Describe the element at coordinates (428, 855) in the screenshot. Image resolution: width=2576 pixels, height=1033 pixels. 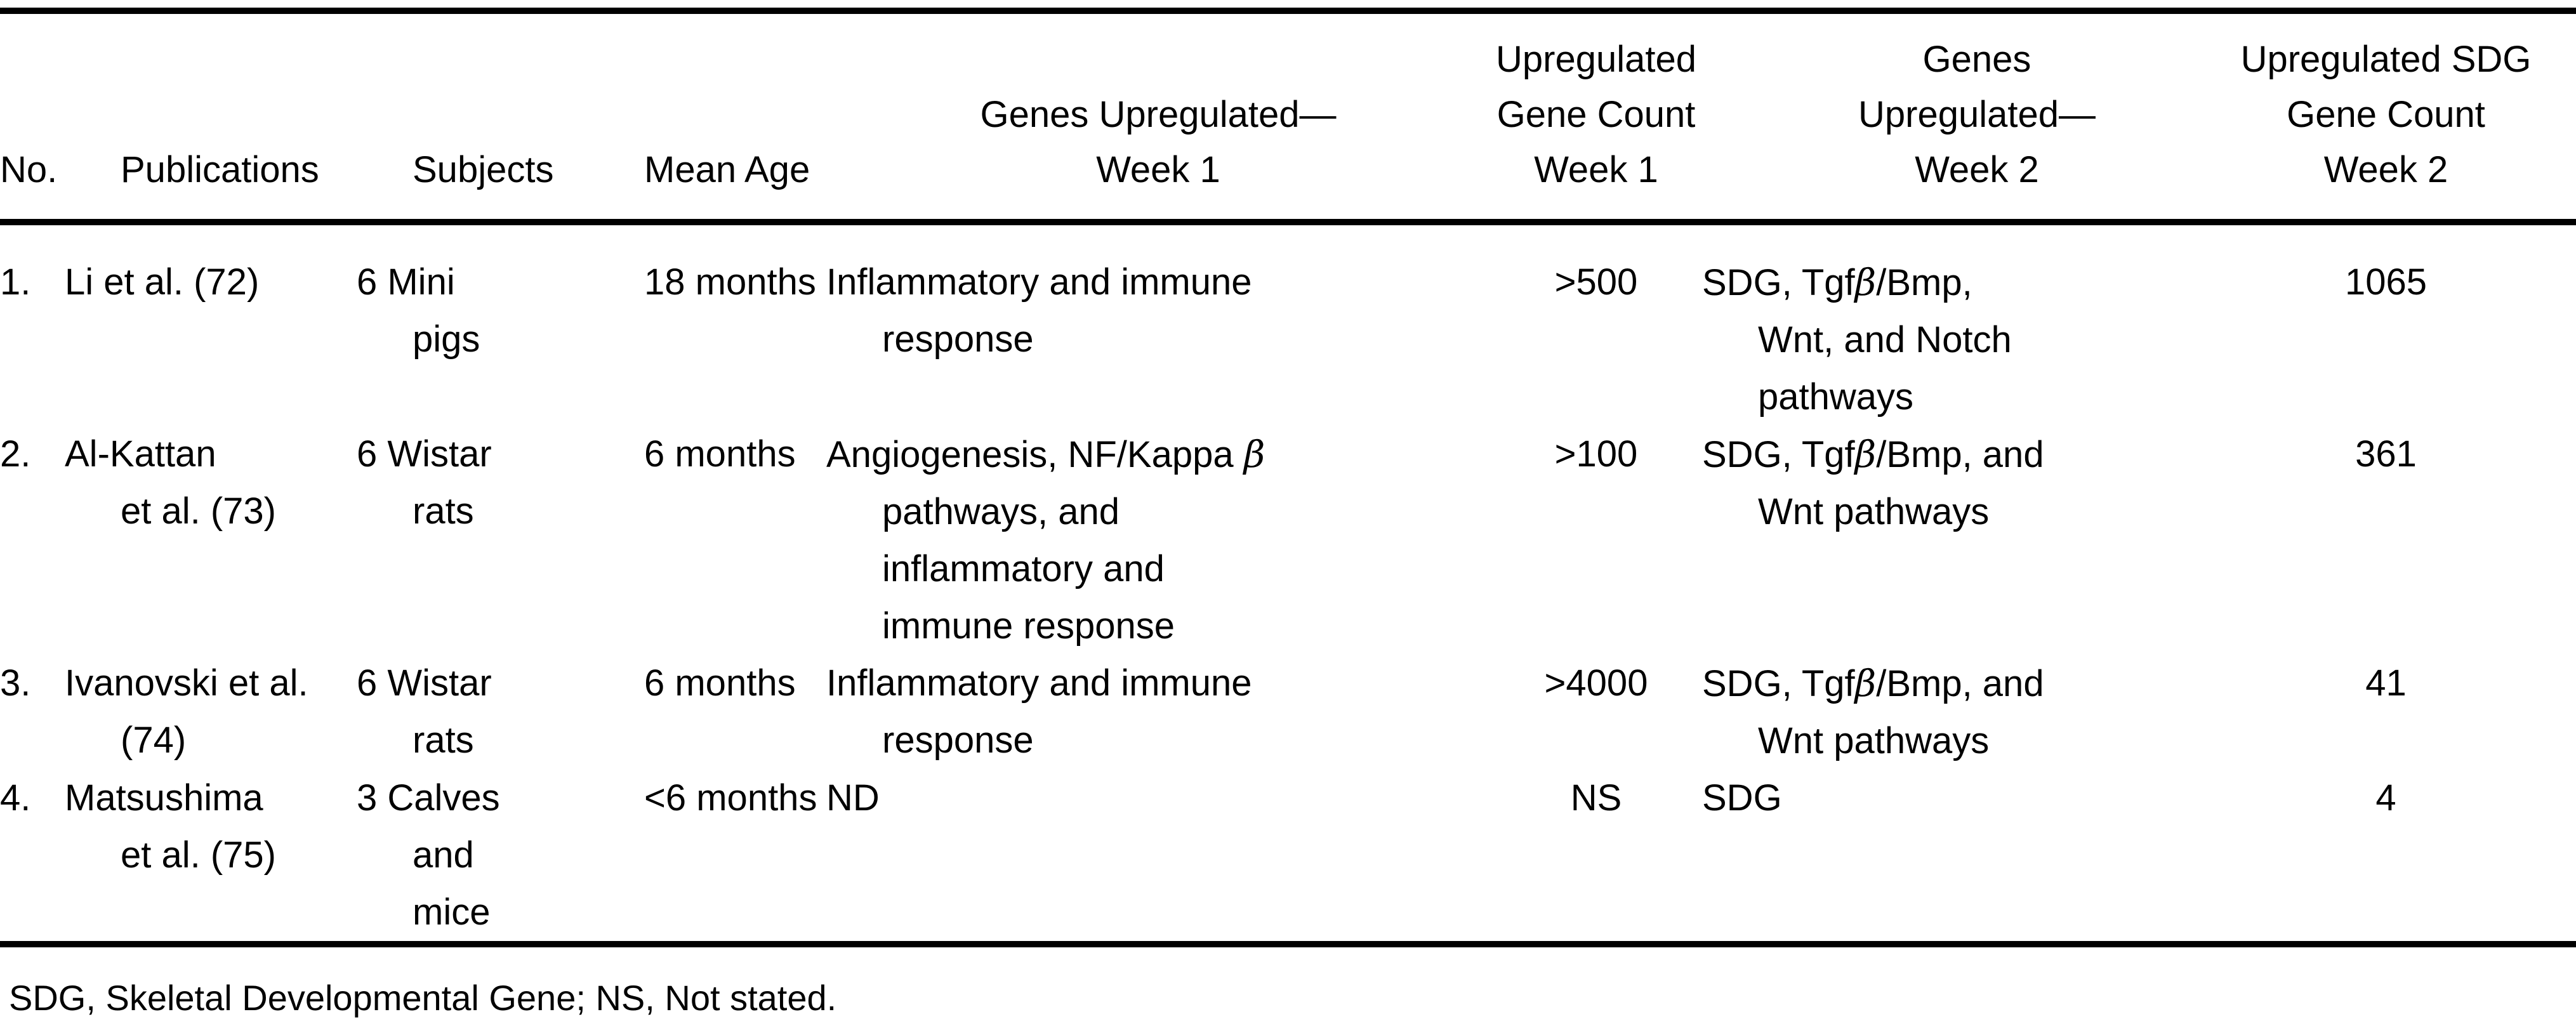
I see `cell-r4-subjects: 3 Calves and mice` at that location.